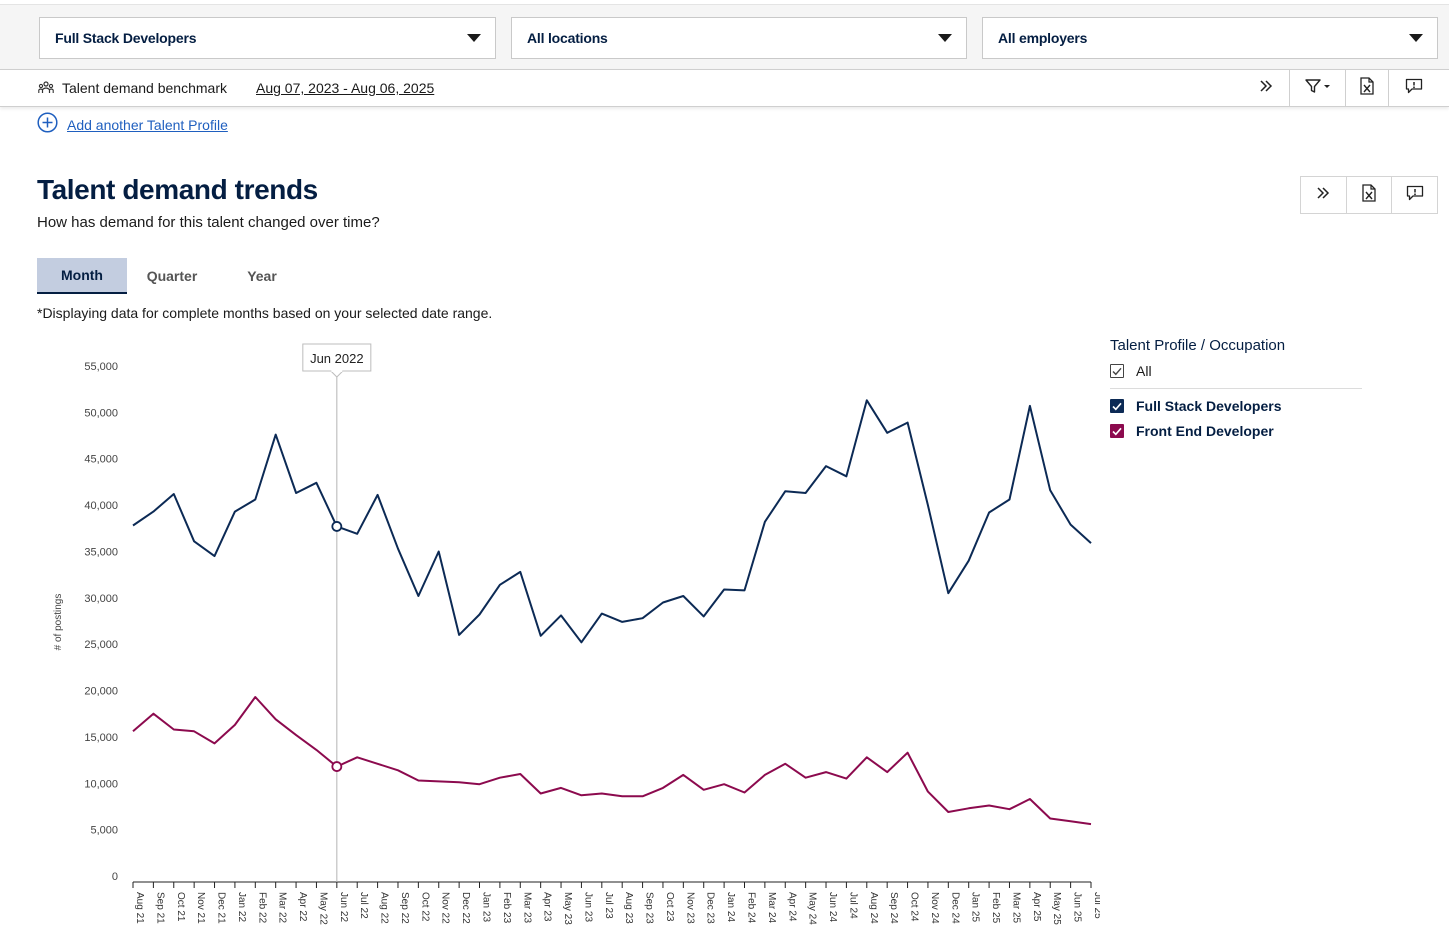  Describe the element at coordinates (750, 908) in the screenshot. I see `x-tick-label: Feb 24` at that location.